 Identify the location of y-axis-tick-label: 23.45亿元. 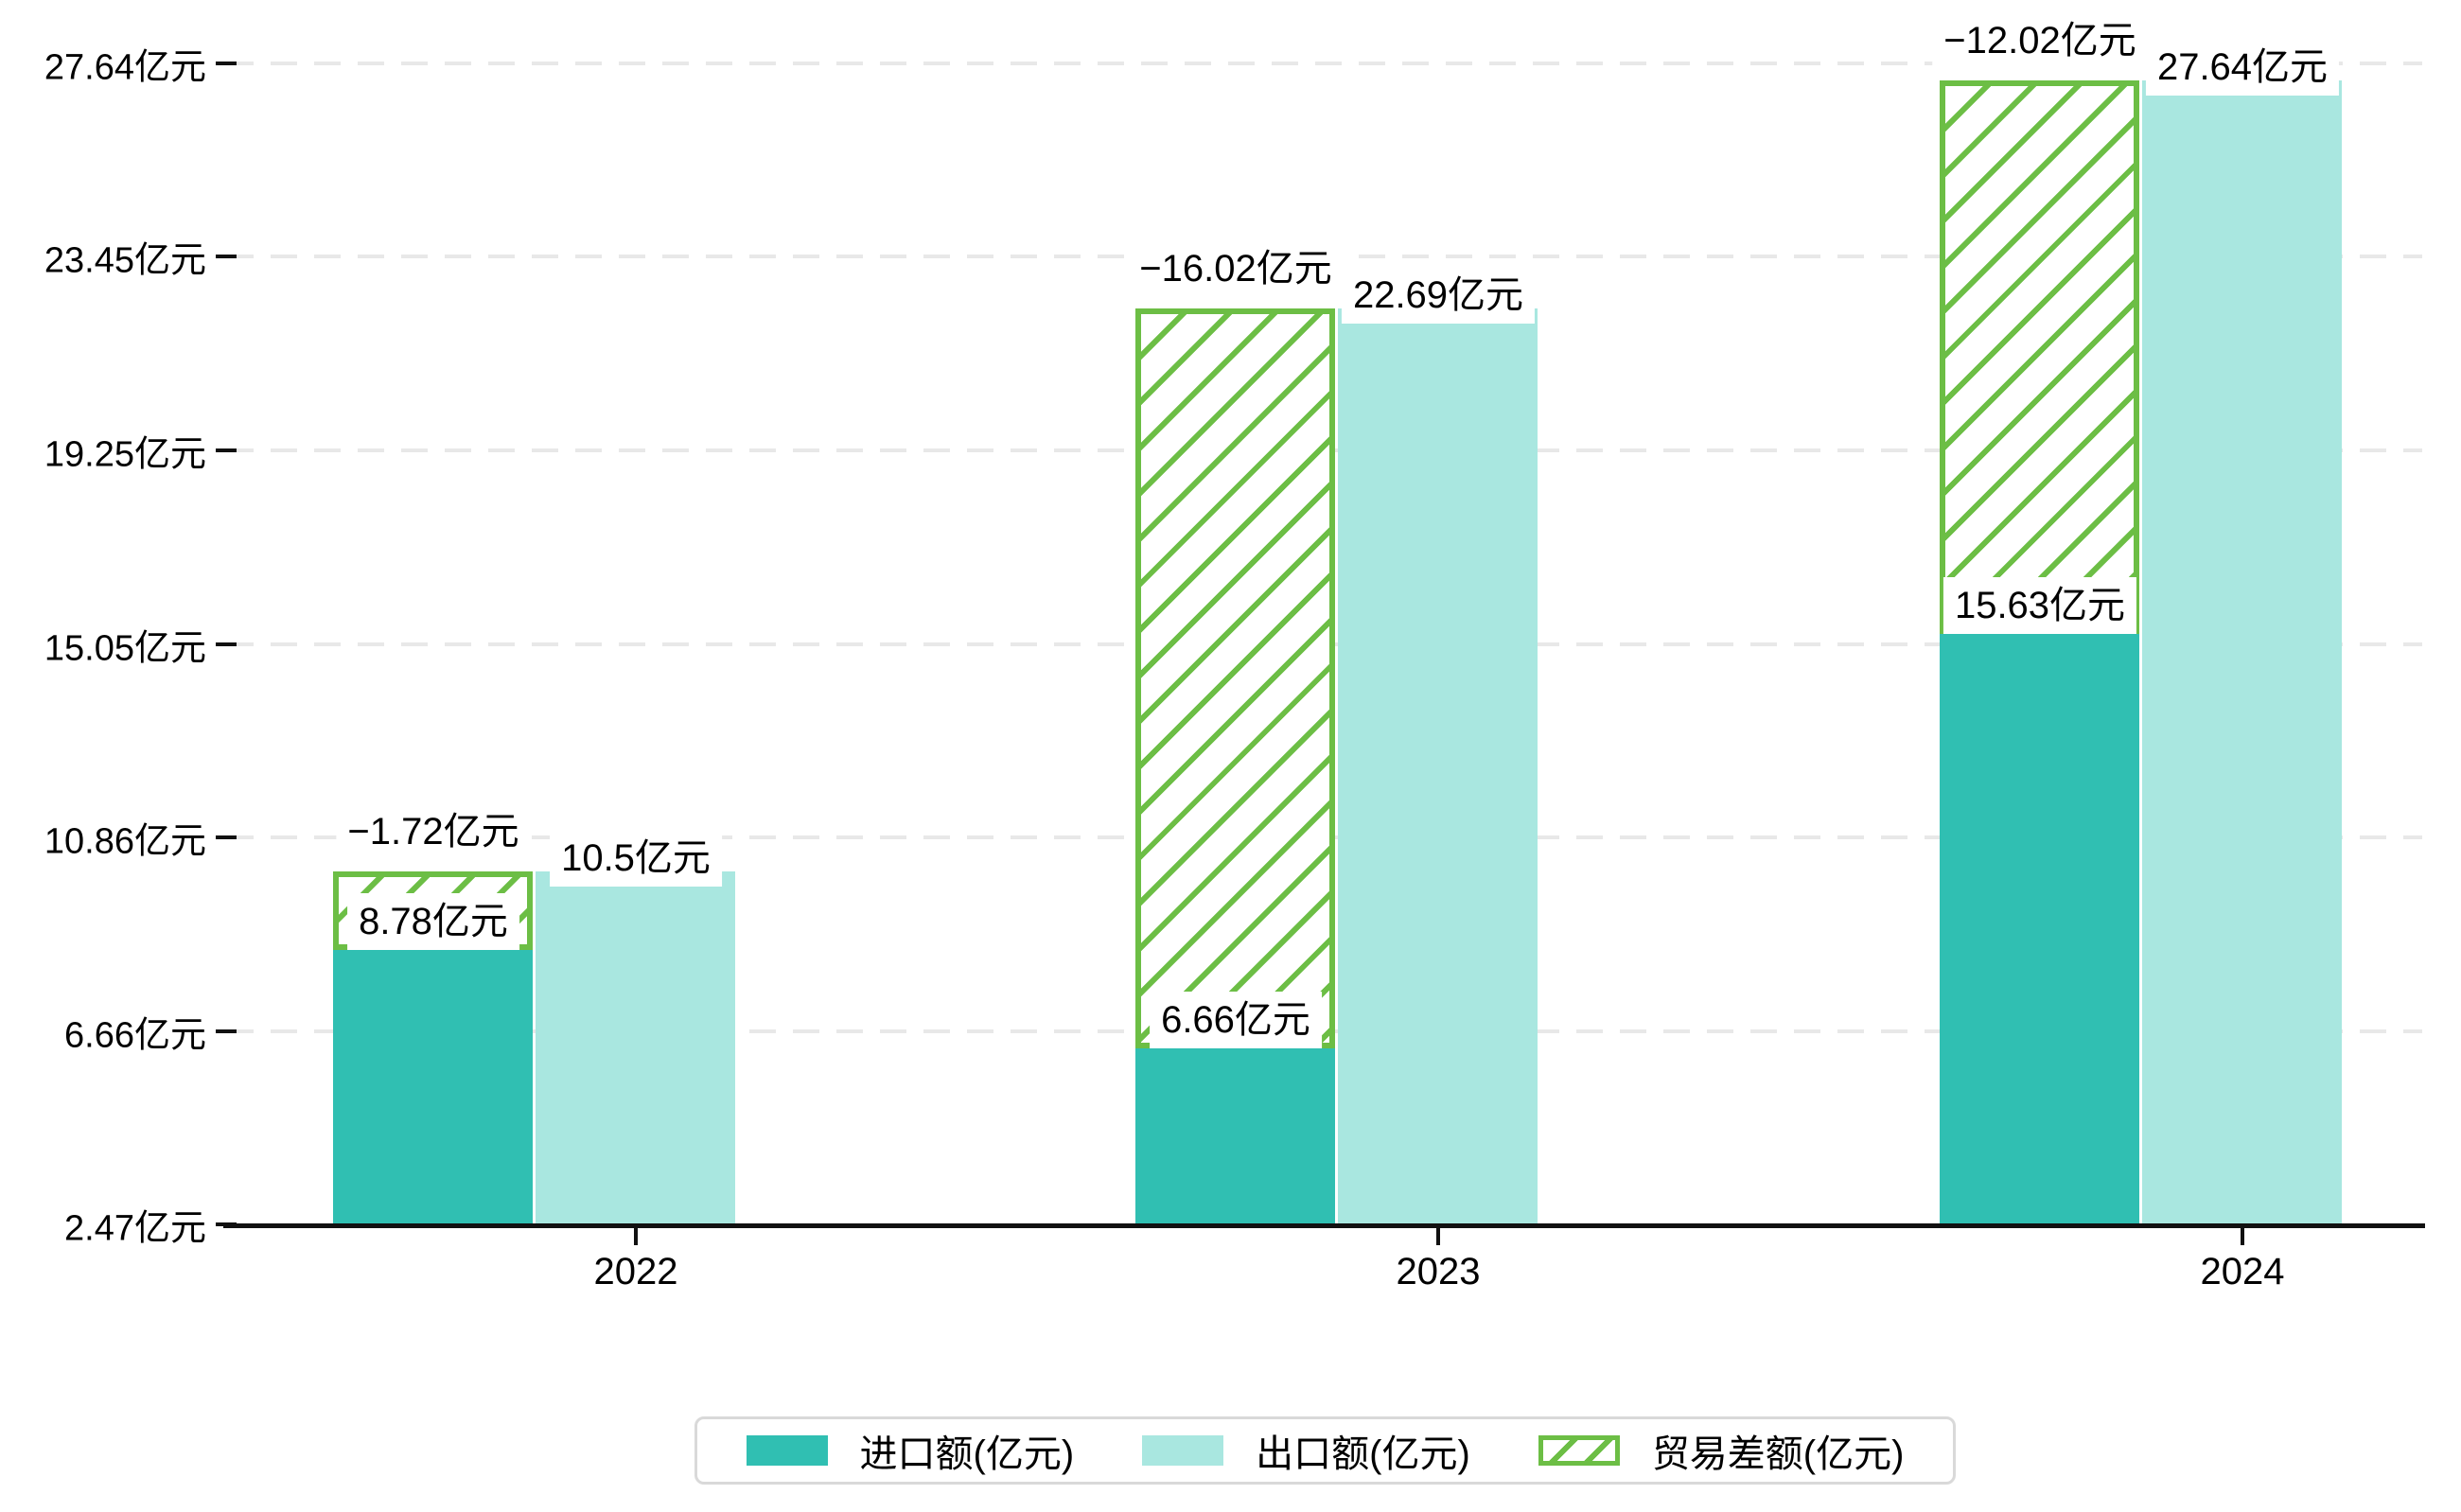
(125, 261).